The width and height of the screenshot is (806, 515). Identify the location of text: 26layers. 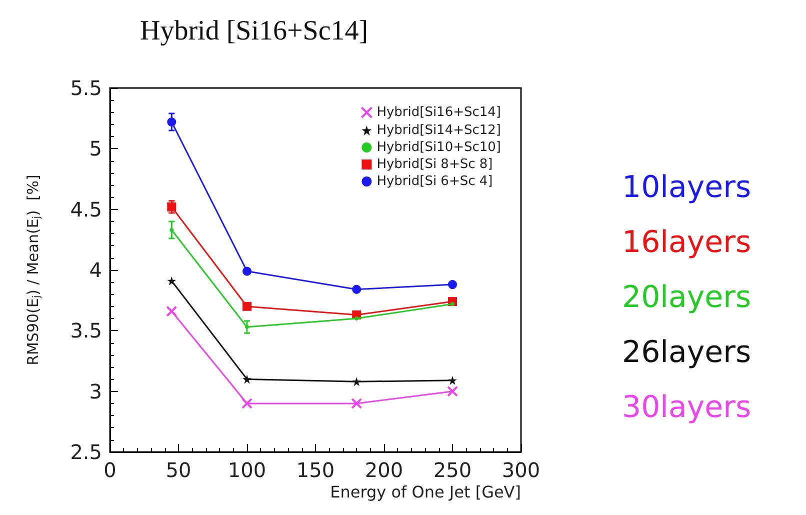
(687, 352).